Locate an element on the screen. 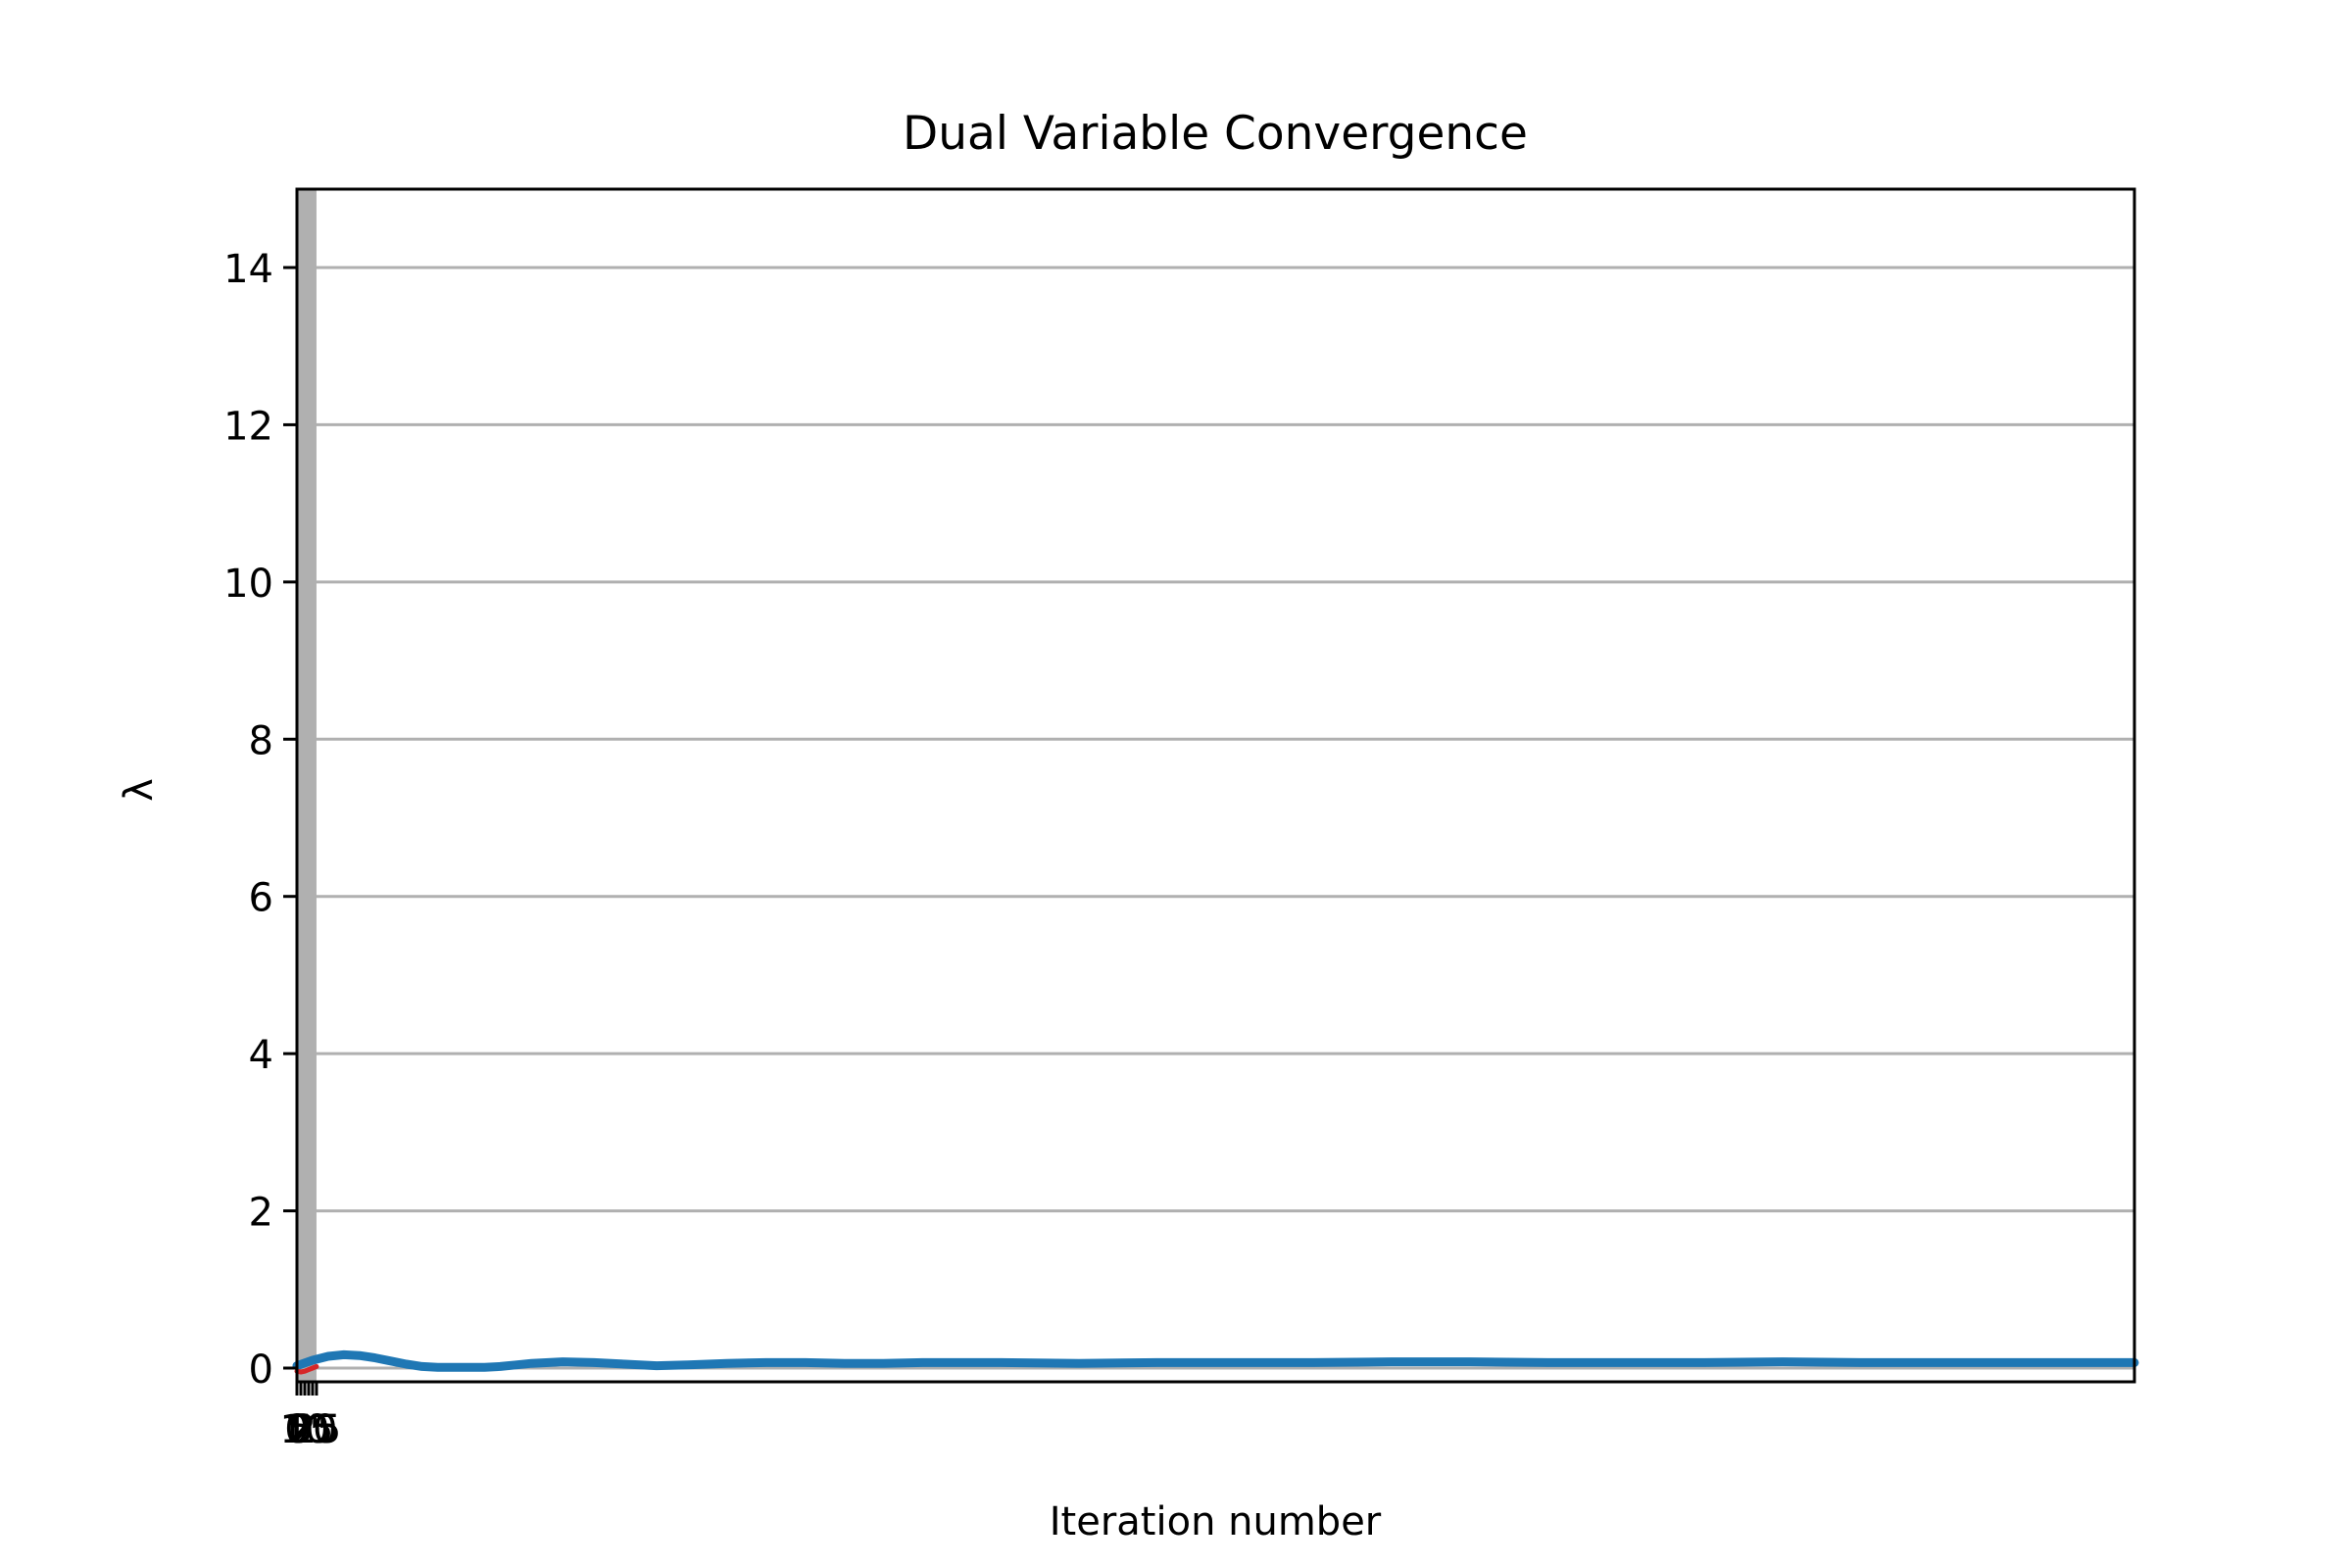 This screenshot has height=1568, width=2352. series-lines is located at coordinates (1215, 1362).